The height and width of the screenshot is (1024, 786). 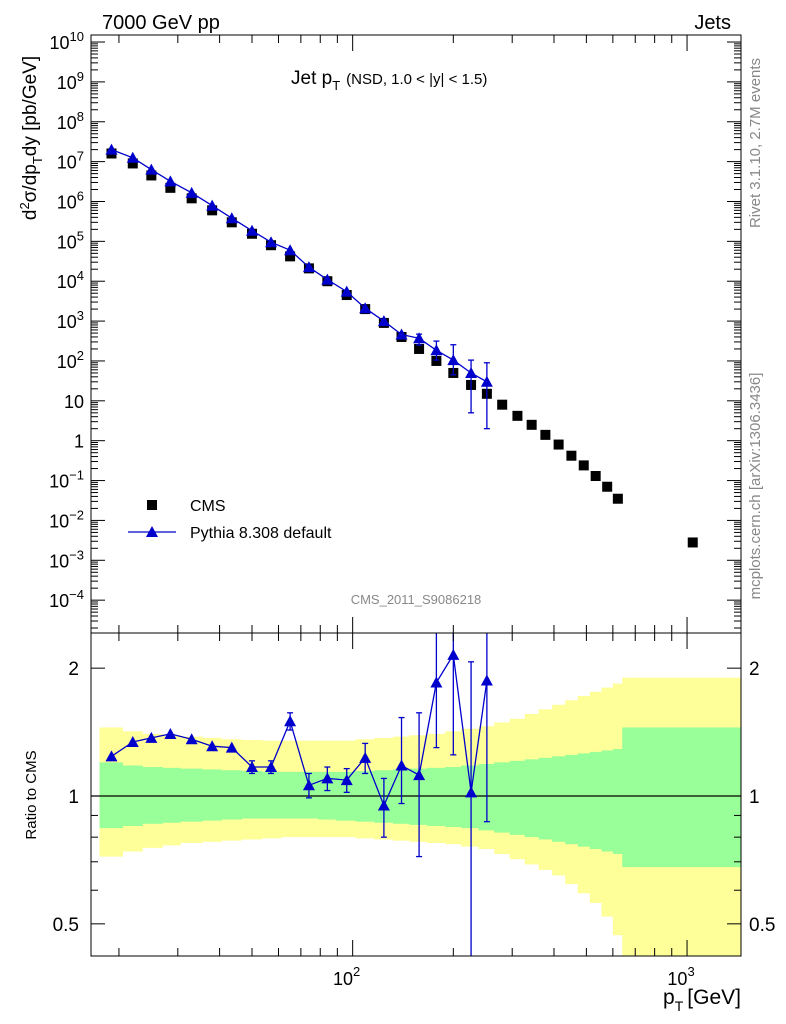 What do you see at coordinates (70, 81) in the screenshot?
I see `main-y-tick-label: 10⁹` at bounding box center [70, 81].